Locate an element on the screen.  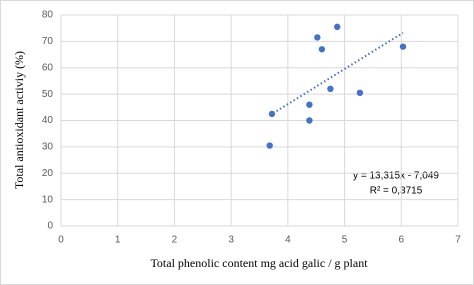
y-tick-label: 40 is located at coordinates (48, 120).